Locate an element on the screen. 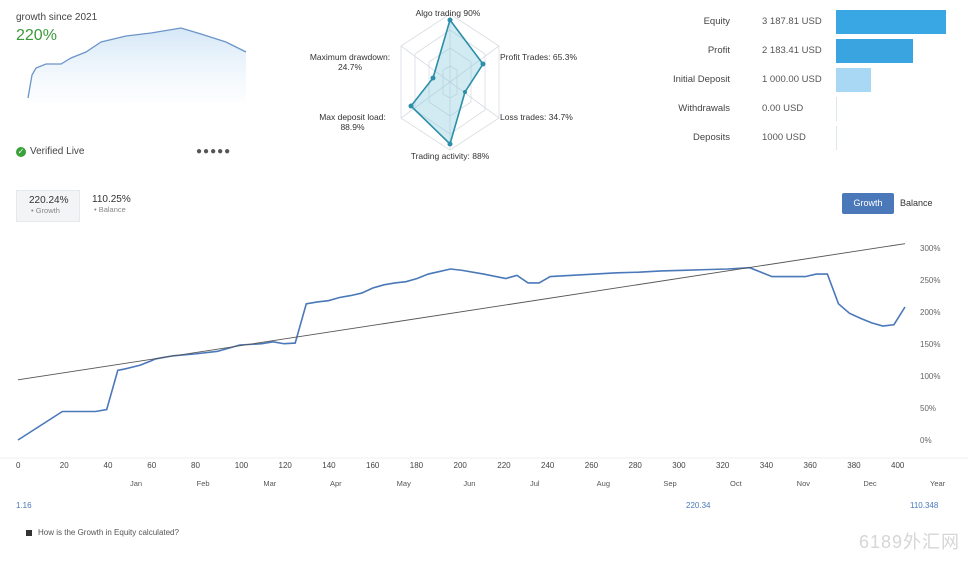 Image resolution: width=968 pixels, height=564 pixels. x-tick-label: 380 is located at coordinates (854, 465).